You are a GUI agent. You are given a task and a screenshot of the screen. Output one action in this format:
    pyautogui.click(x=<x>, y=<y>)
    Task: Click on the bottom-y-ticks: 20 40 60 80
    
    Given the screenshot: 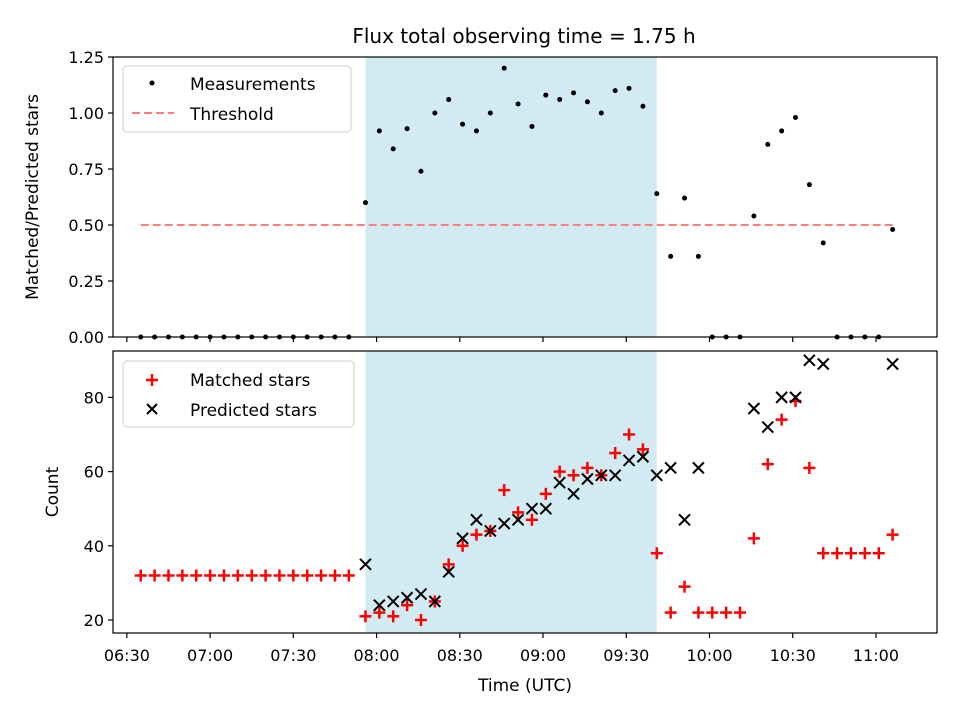 What is the action you would take?
    pyautogui.click(x=98, y=509)
    